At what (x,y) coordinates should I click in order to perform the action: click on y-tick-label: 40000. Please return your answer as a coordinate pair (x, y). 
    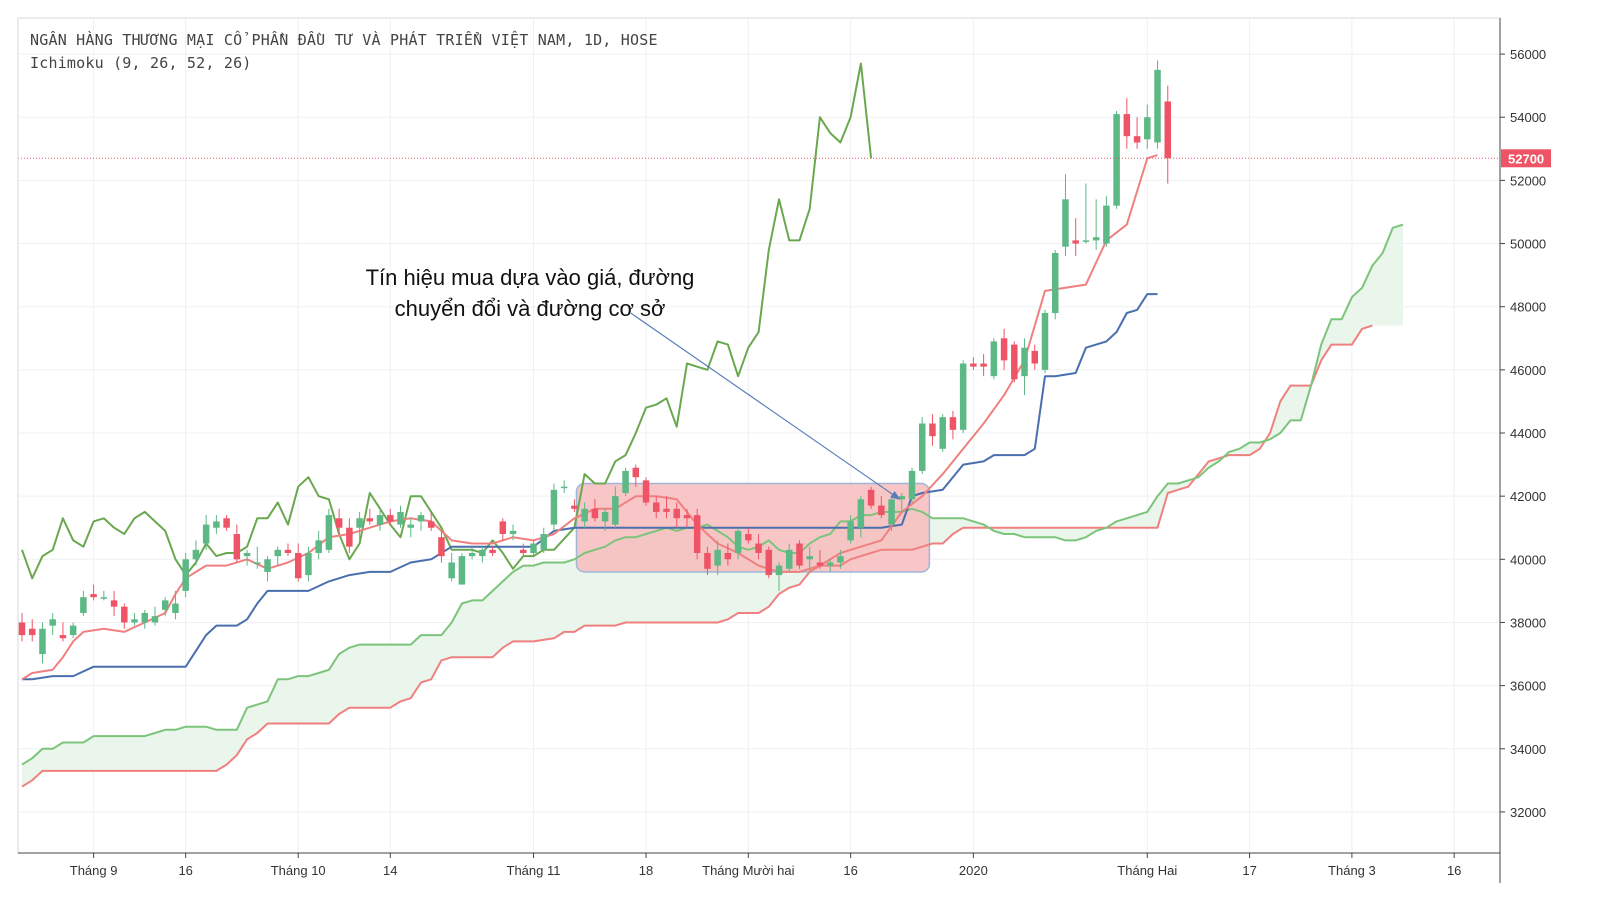
    Looking at the image, I should click on (1528, 559).